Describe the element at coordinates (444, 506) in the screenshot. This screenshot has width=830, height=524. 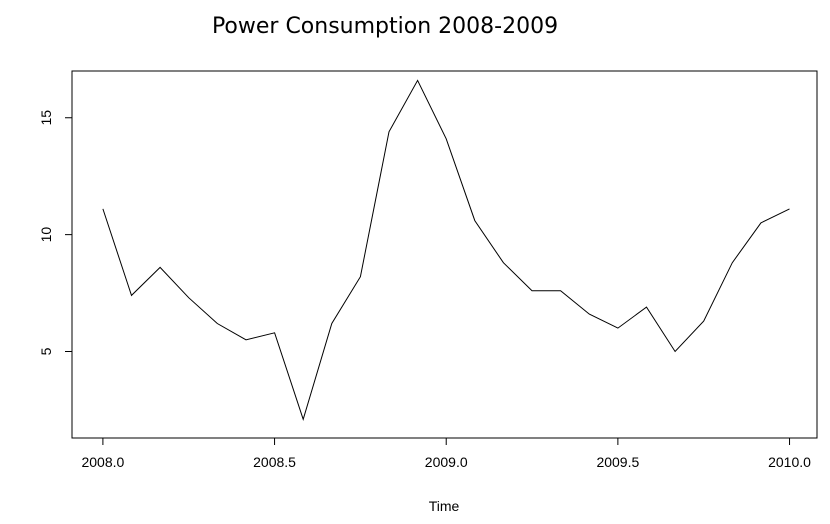
I see `x-axis-title: Time` at that location.